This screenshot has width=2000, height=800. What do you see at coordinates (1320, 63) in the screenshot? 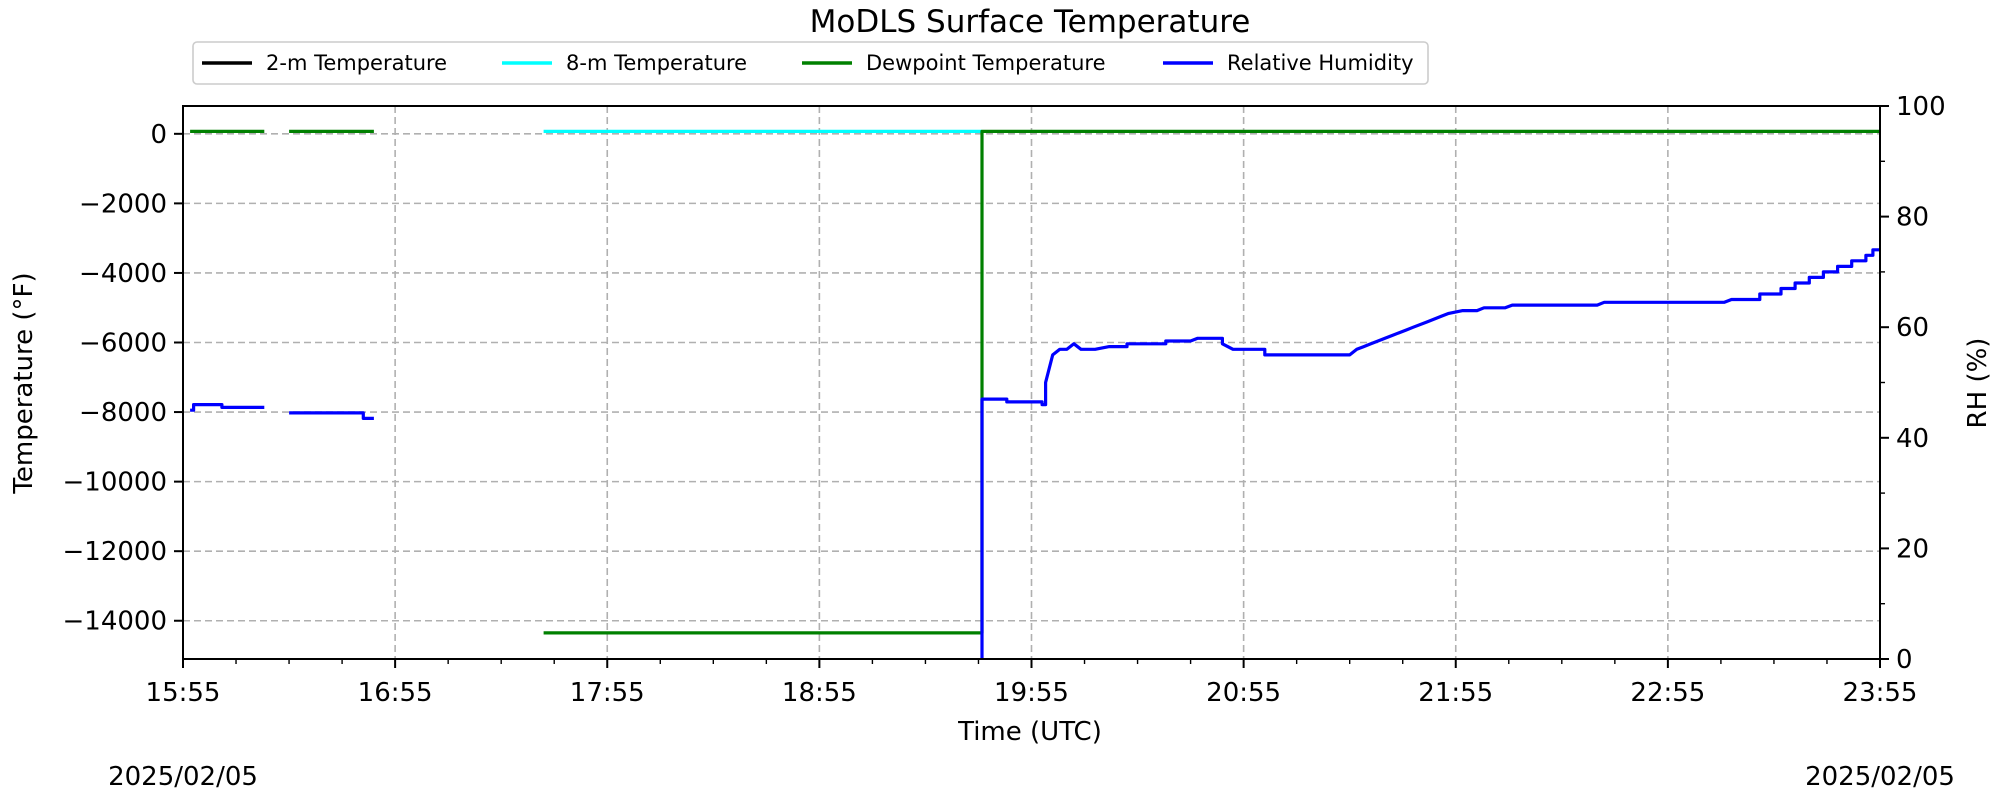
I see `legend-label: Relative Humidity` at bounding box center [1320, 63].